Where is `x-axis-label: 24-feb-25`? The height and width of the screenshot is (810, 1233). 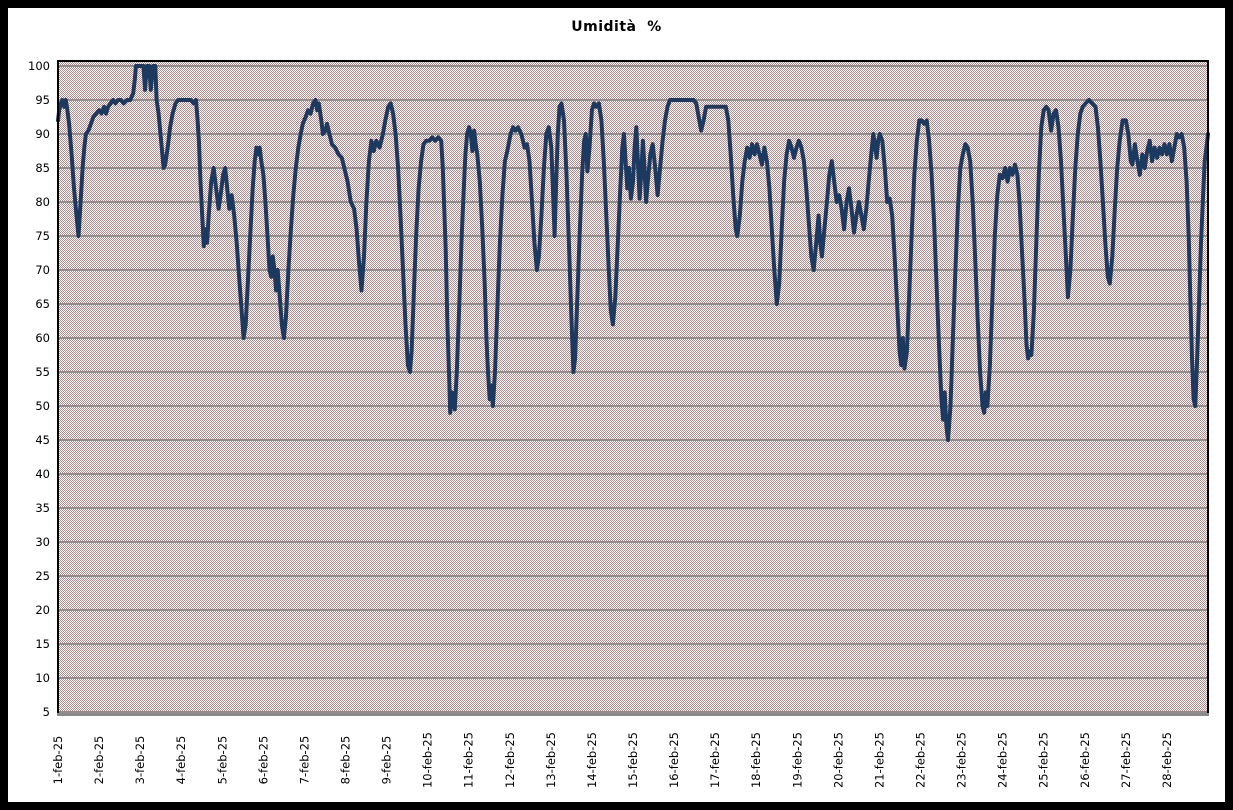 x-axis-label: 24-feb-25 is located at coordinates (1003, 760).